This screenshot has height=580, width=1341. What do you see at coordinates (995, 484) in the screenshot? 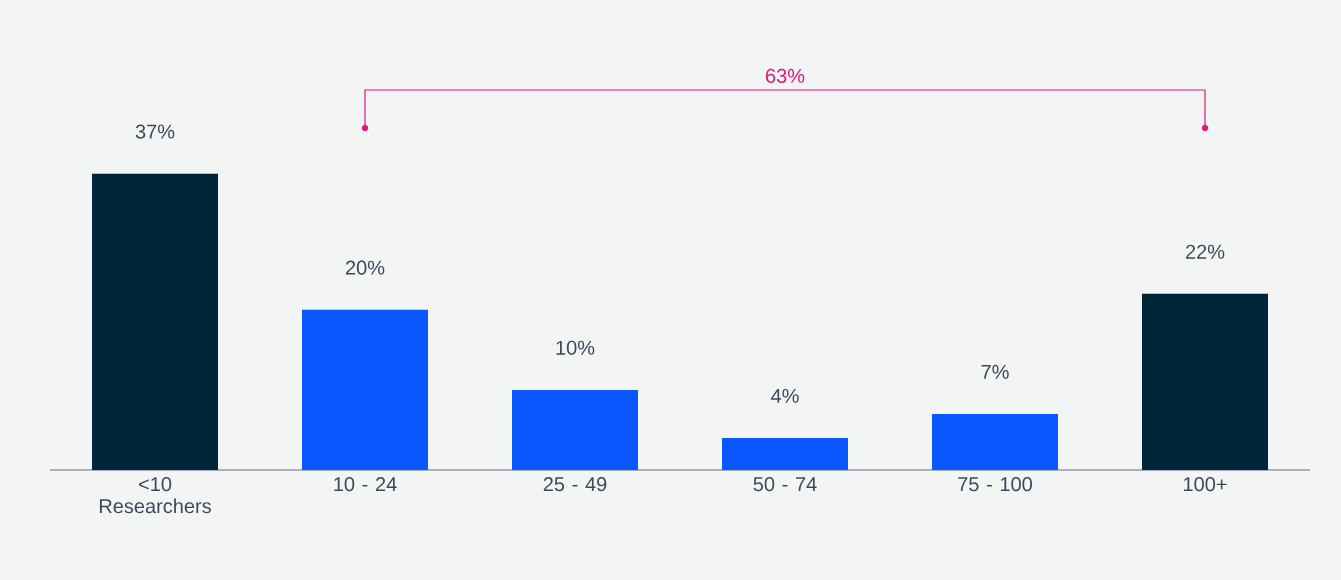
I see `x-tick-label: 75 - 100` at bounding box center [995, 484].